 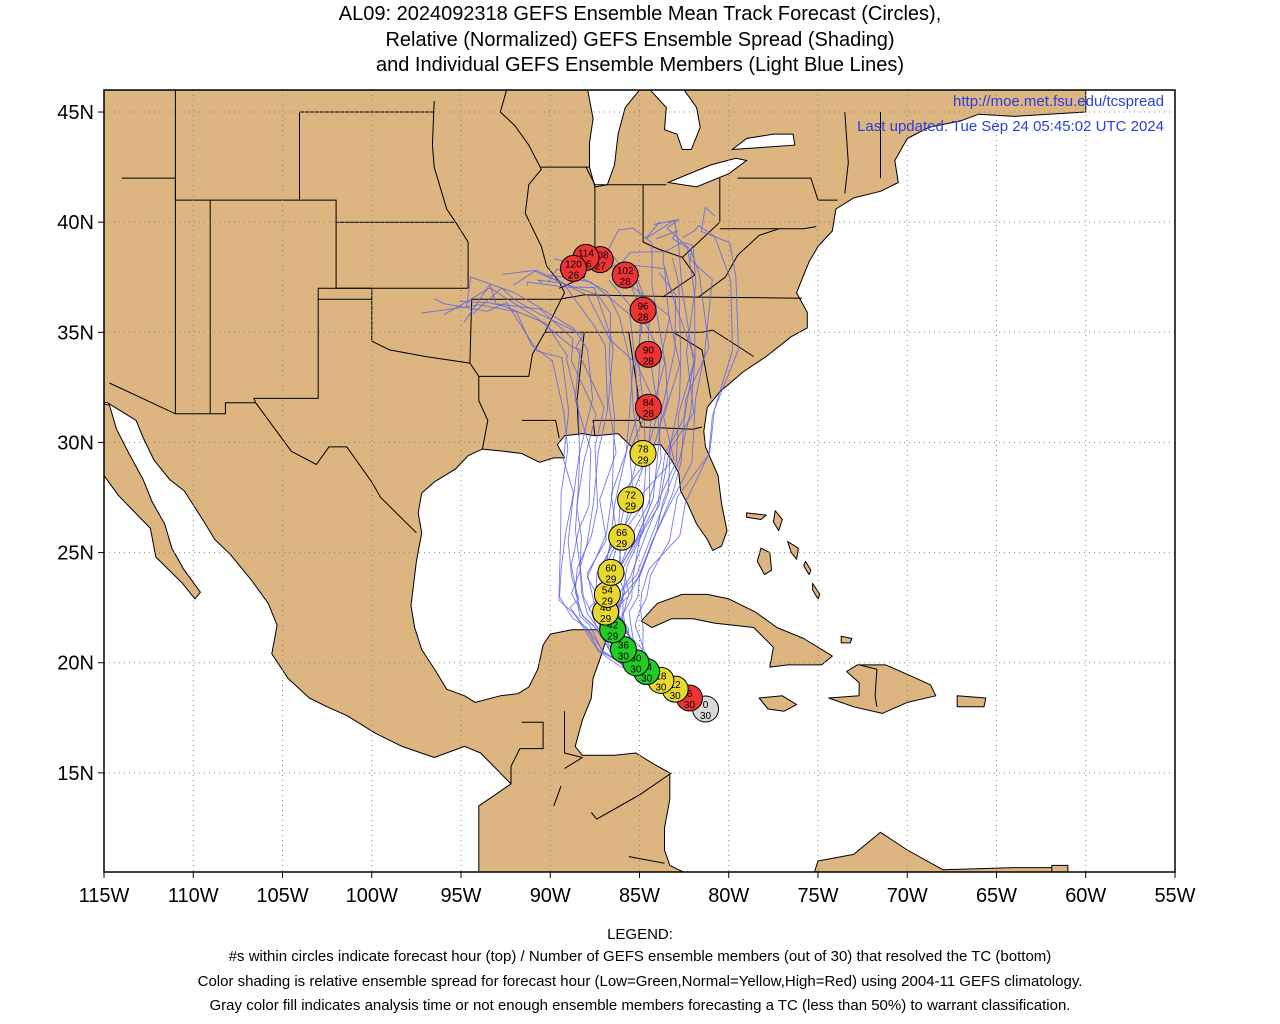 What do you see at coordinates (75, 664) in the screenshot?
I see `lat-tick-label: 20N` at bounding box center [75, 664].